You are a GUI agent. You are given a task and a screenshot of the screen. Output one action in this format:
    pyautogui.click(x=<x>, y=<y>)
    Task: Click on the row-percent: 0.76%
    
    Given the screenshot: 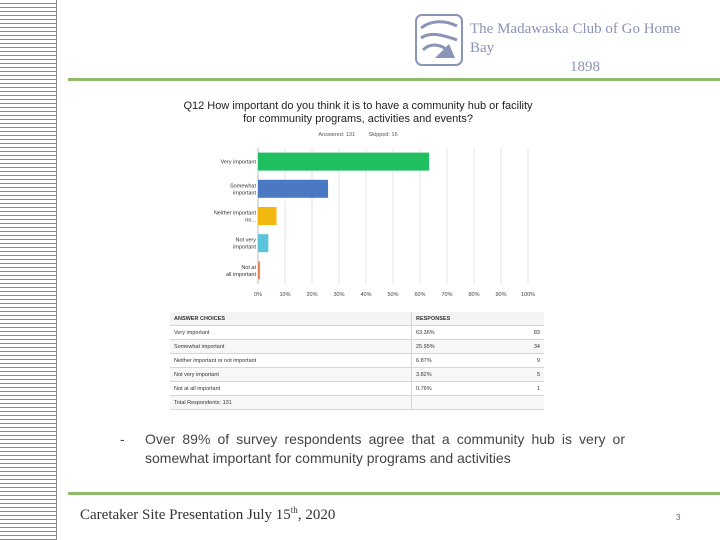 What is the action you would take?
    pyautogui.click(x=463, y=388)
    